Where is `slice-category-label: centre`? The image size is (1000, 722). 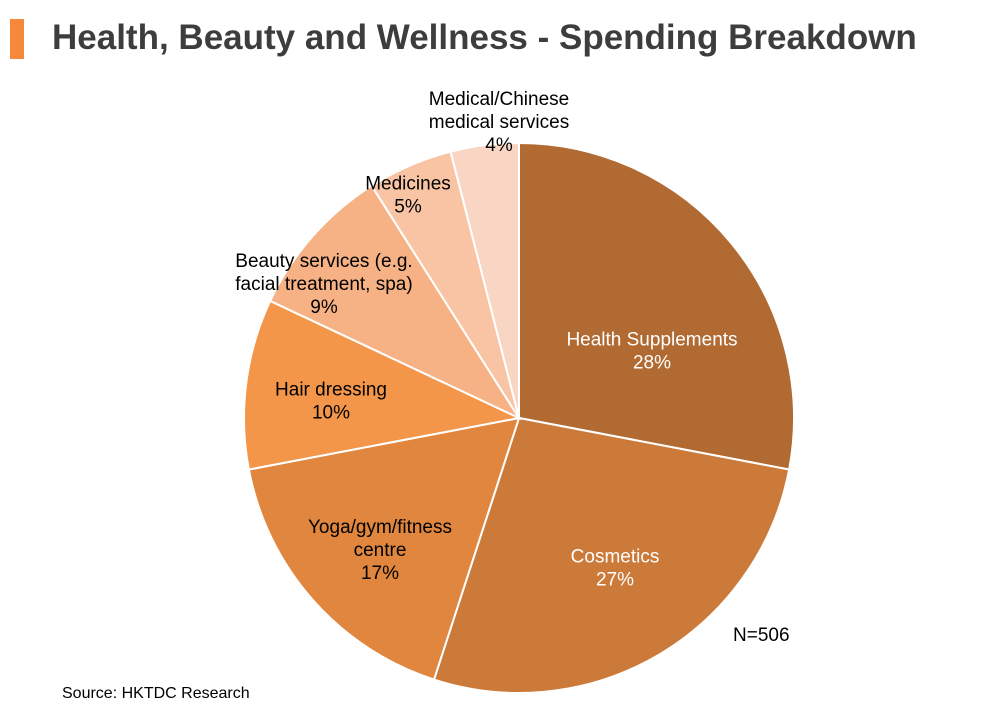
slice-category-label: centre is located at coordinates (380, 550).